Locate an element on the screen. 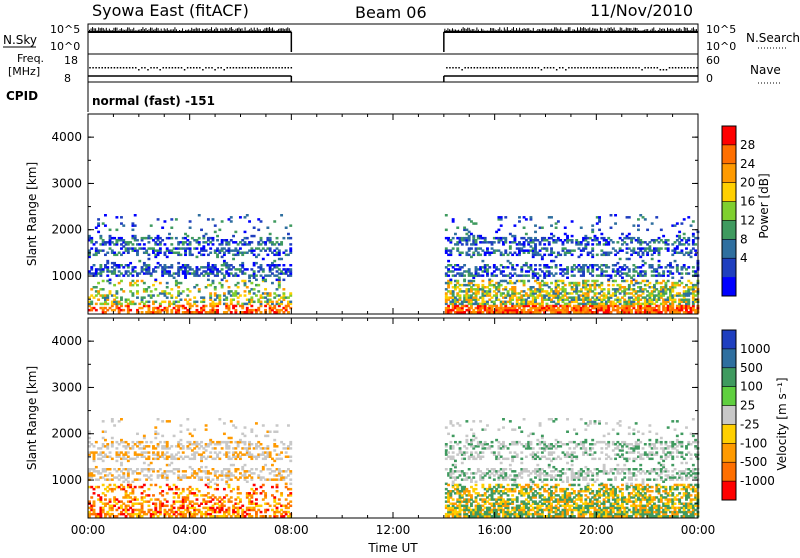 This screenshot has width=800, height=558. colorbar-tick-label: 28 is located at coordinates (747, 145).